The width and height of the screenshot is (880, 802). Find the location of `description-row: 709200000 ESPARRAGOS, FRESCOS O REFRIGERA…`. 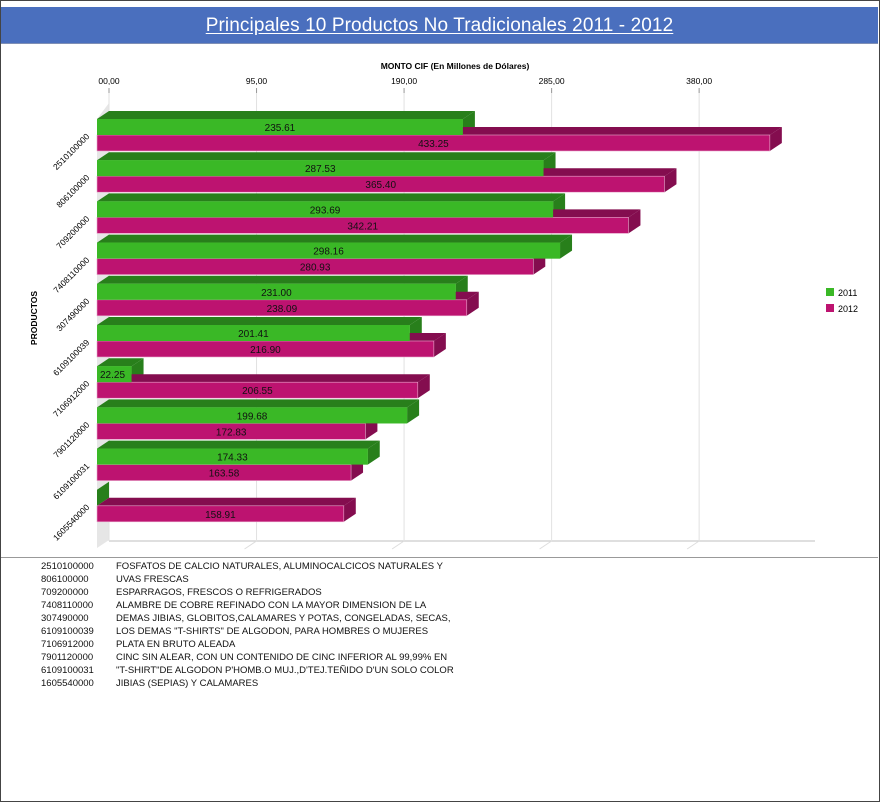

description-row: 709200000 ESPARRAGOS, FRESCOS O REFRIGERA… is located at coordinates (247, 592).